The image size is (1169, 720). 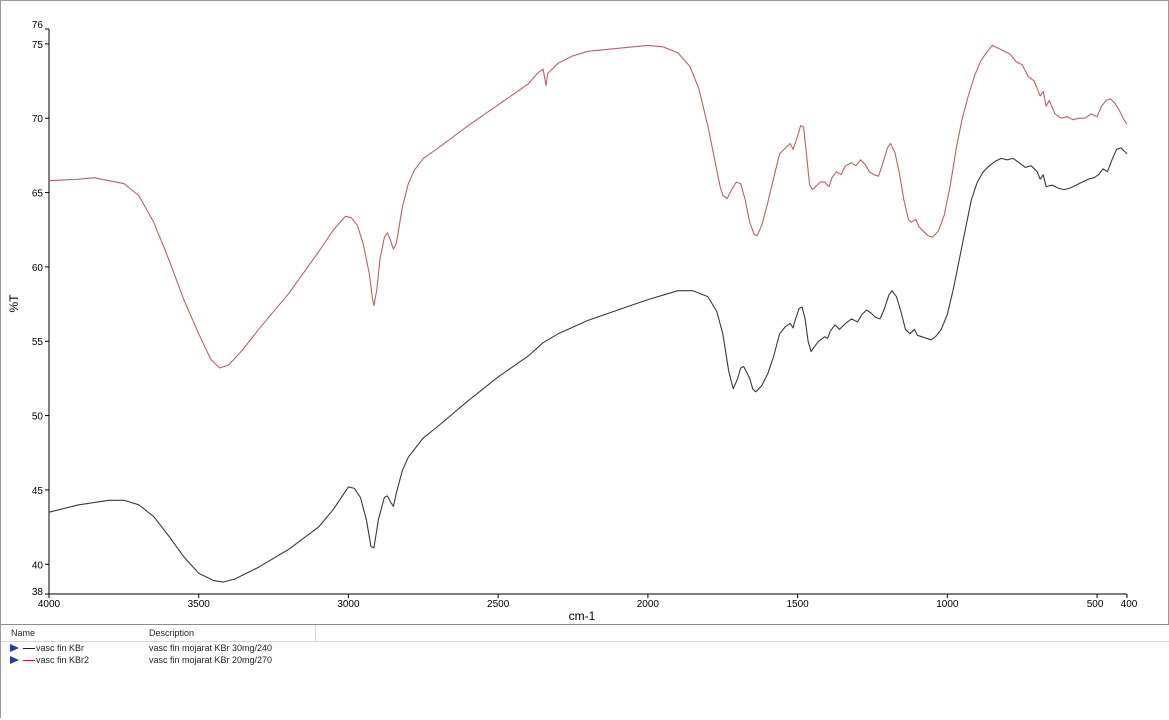 What do you see at coordinates (172, 633) in the screenshot?
I see `legend-header-description: Description` at bounding box center [172, 633].